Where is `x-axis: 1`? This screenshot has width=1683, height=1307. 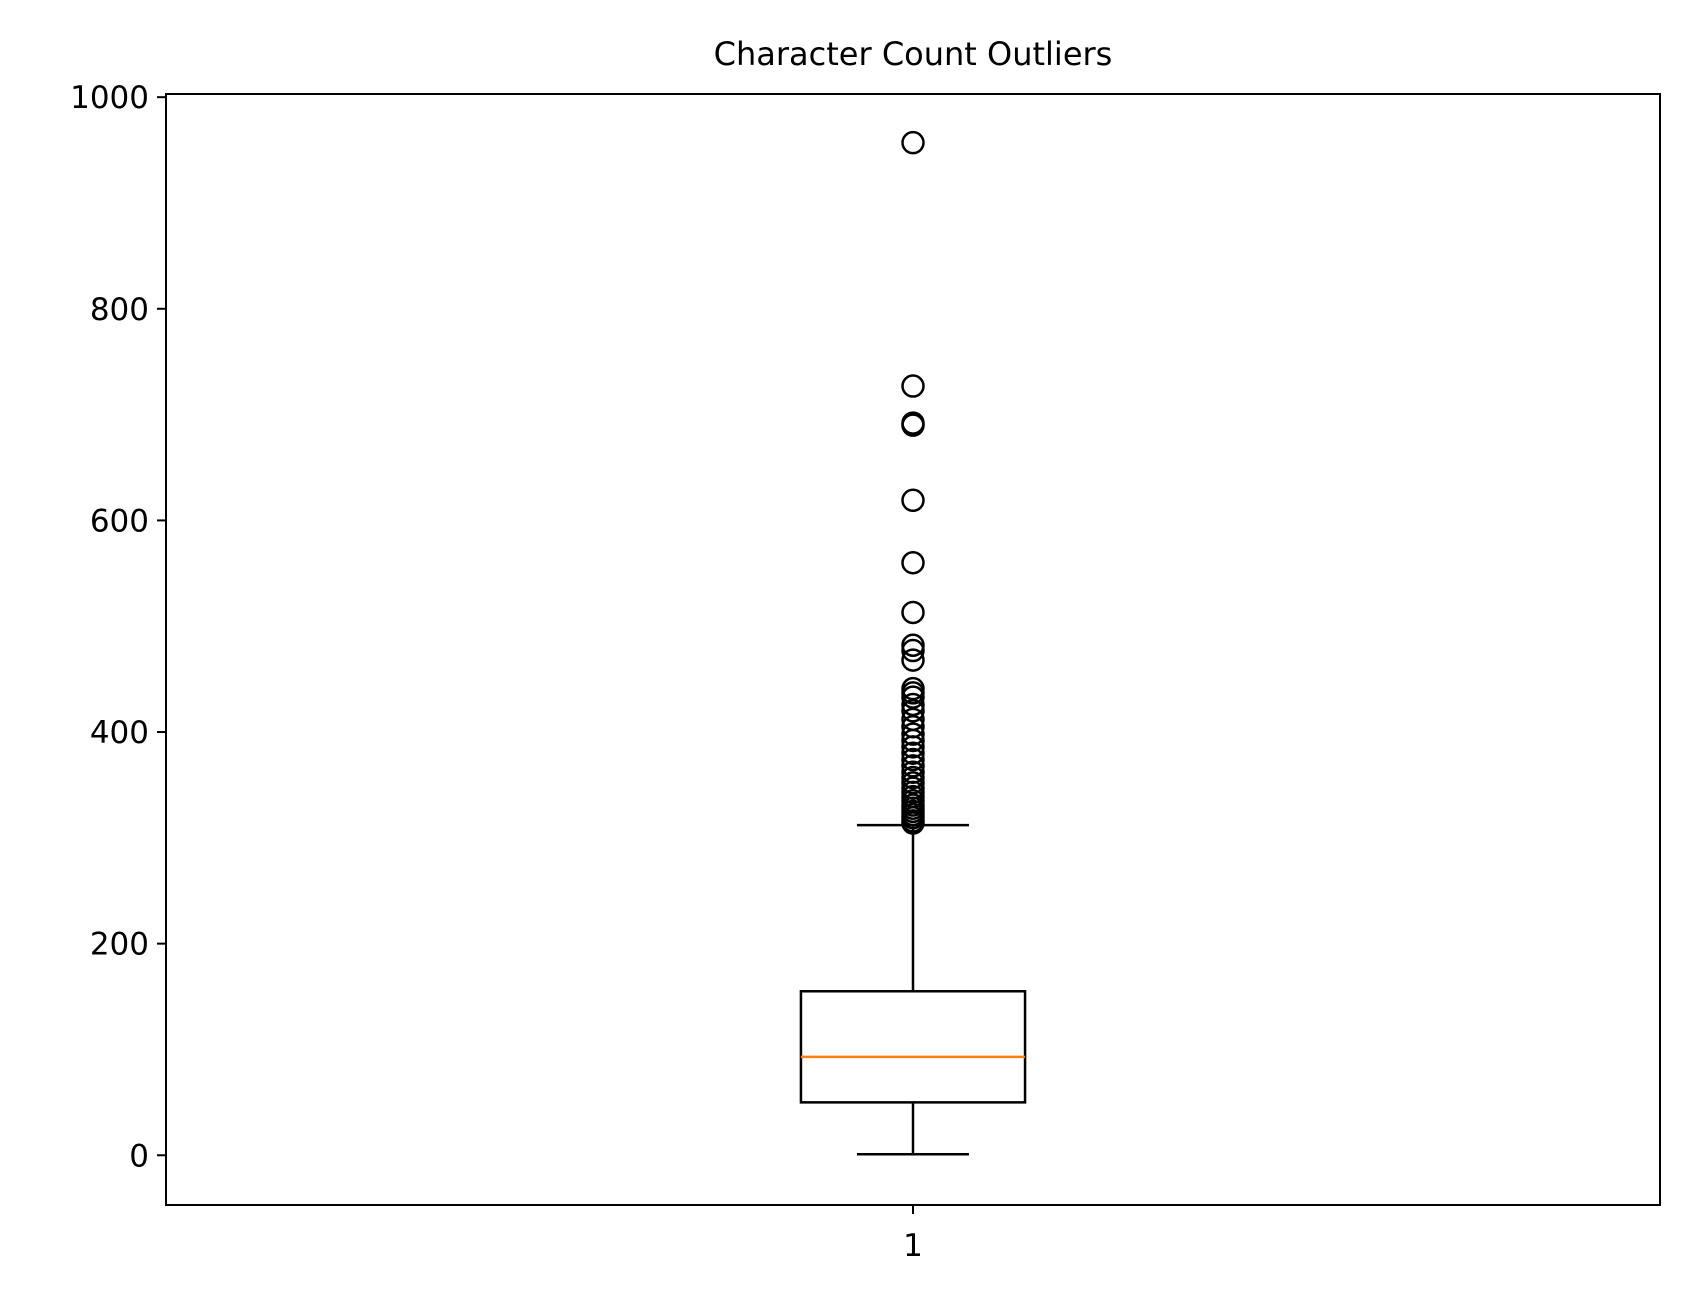 x-axis: 1 is located at coordinates (913, 1234).